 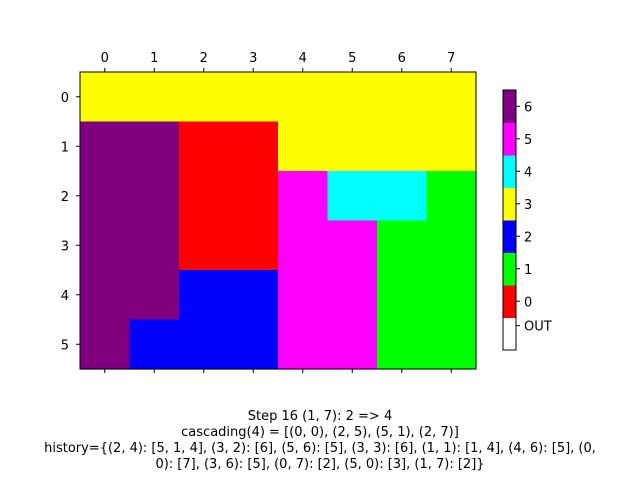 I want to click on heatmap-cell-r3-c5, so click(x=352, y=245).